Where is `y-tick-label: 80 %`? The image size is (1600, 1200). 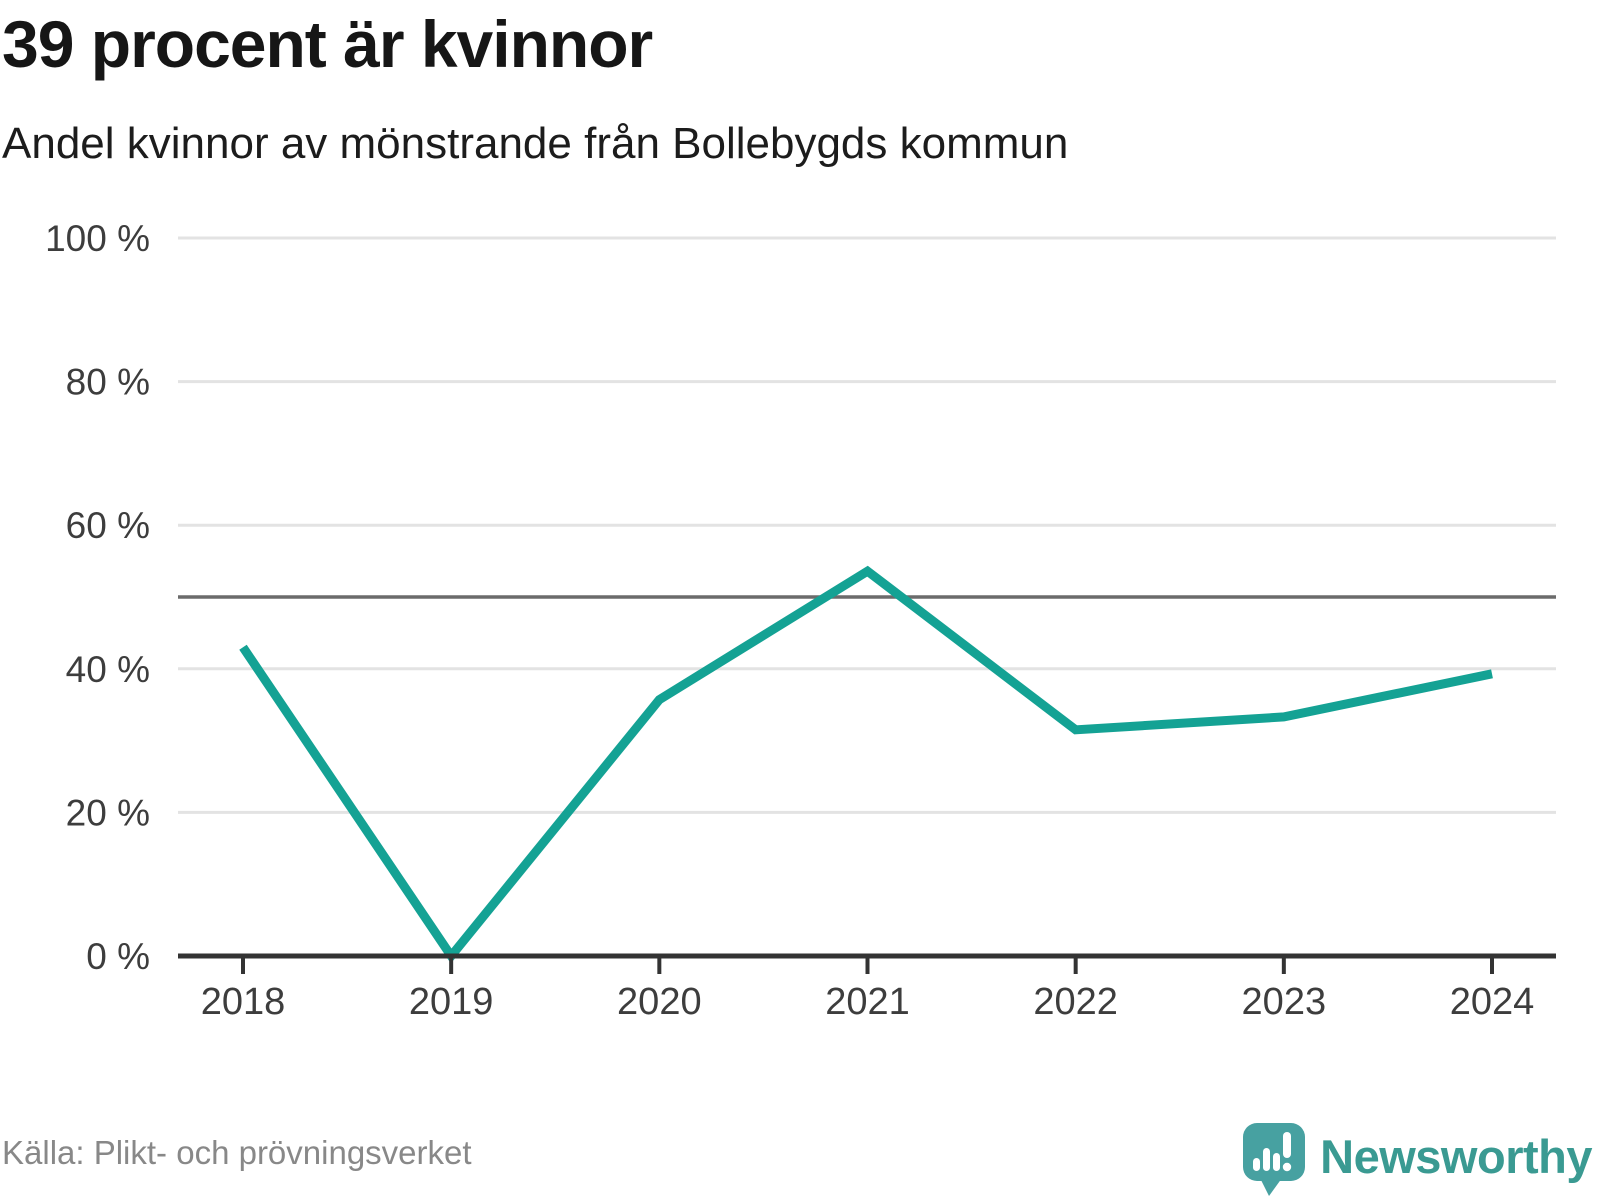
y-tick-label: 80 % is located at coordinates (108, 382).